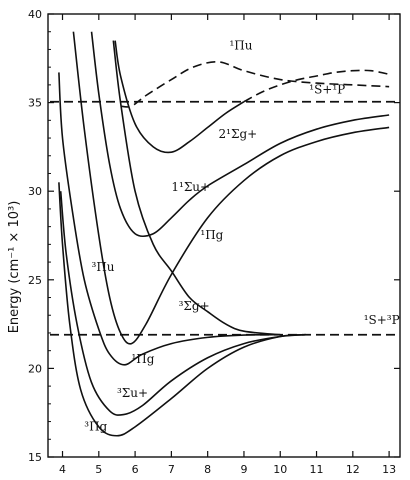  I want to click on curve-label: ³Σg+, so click(194, 306).